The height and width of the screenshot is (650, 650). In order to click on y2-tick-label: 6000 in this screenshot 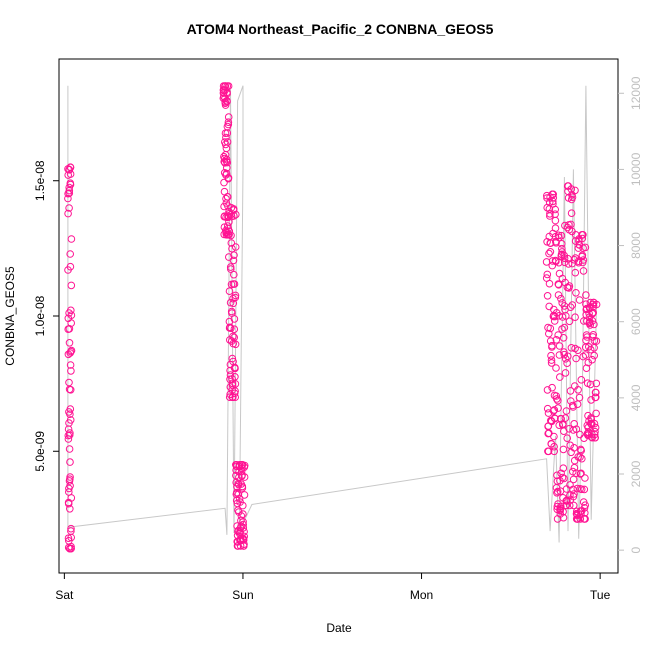, I will do `click(636, 321)`.